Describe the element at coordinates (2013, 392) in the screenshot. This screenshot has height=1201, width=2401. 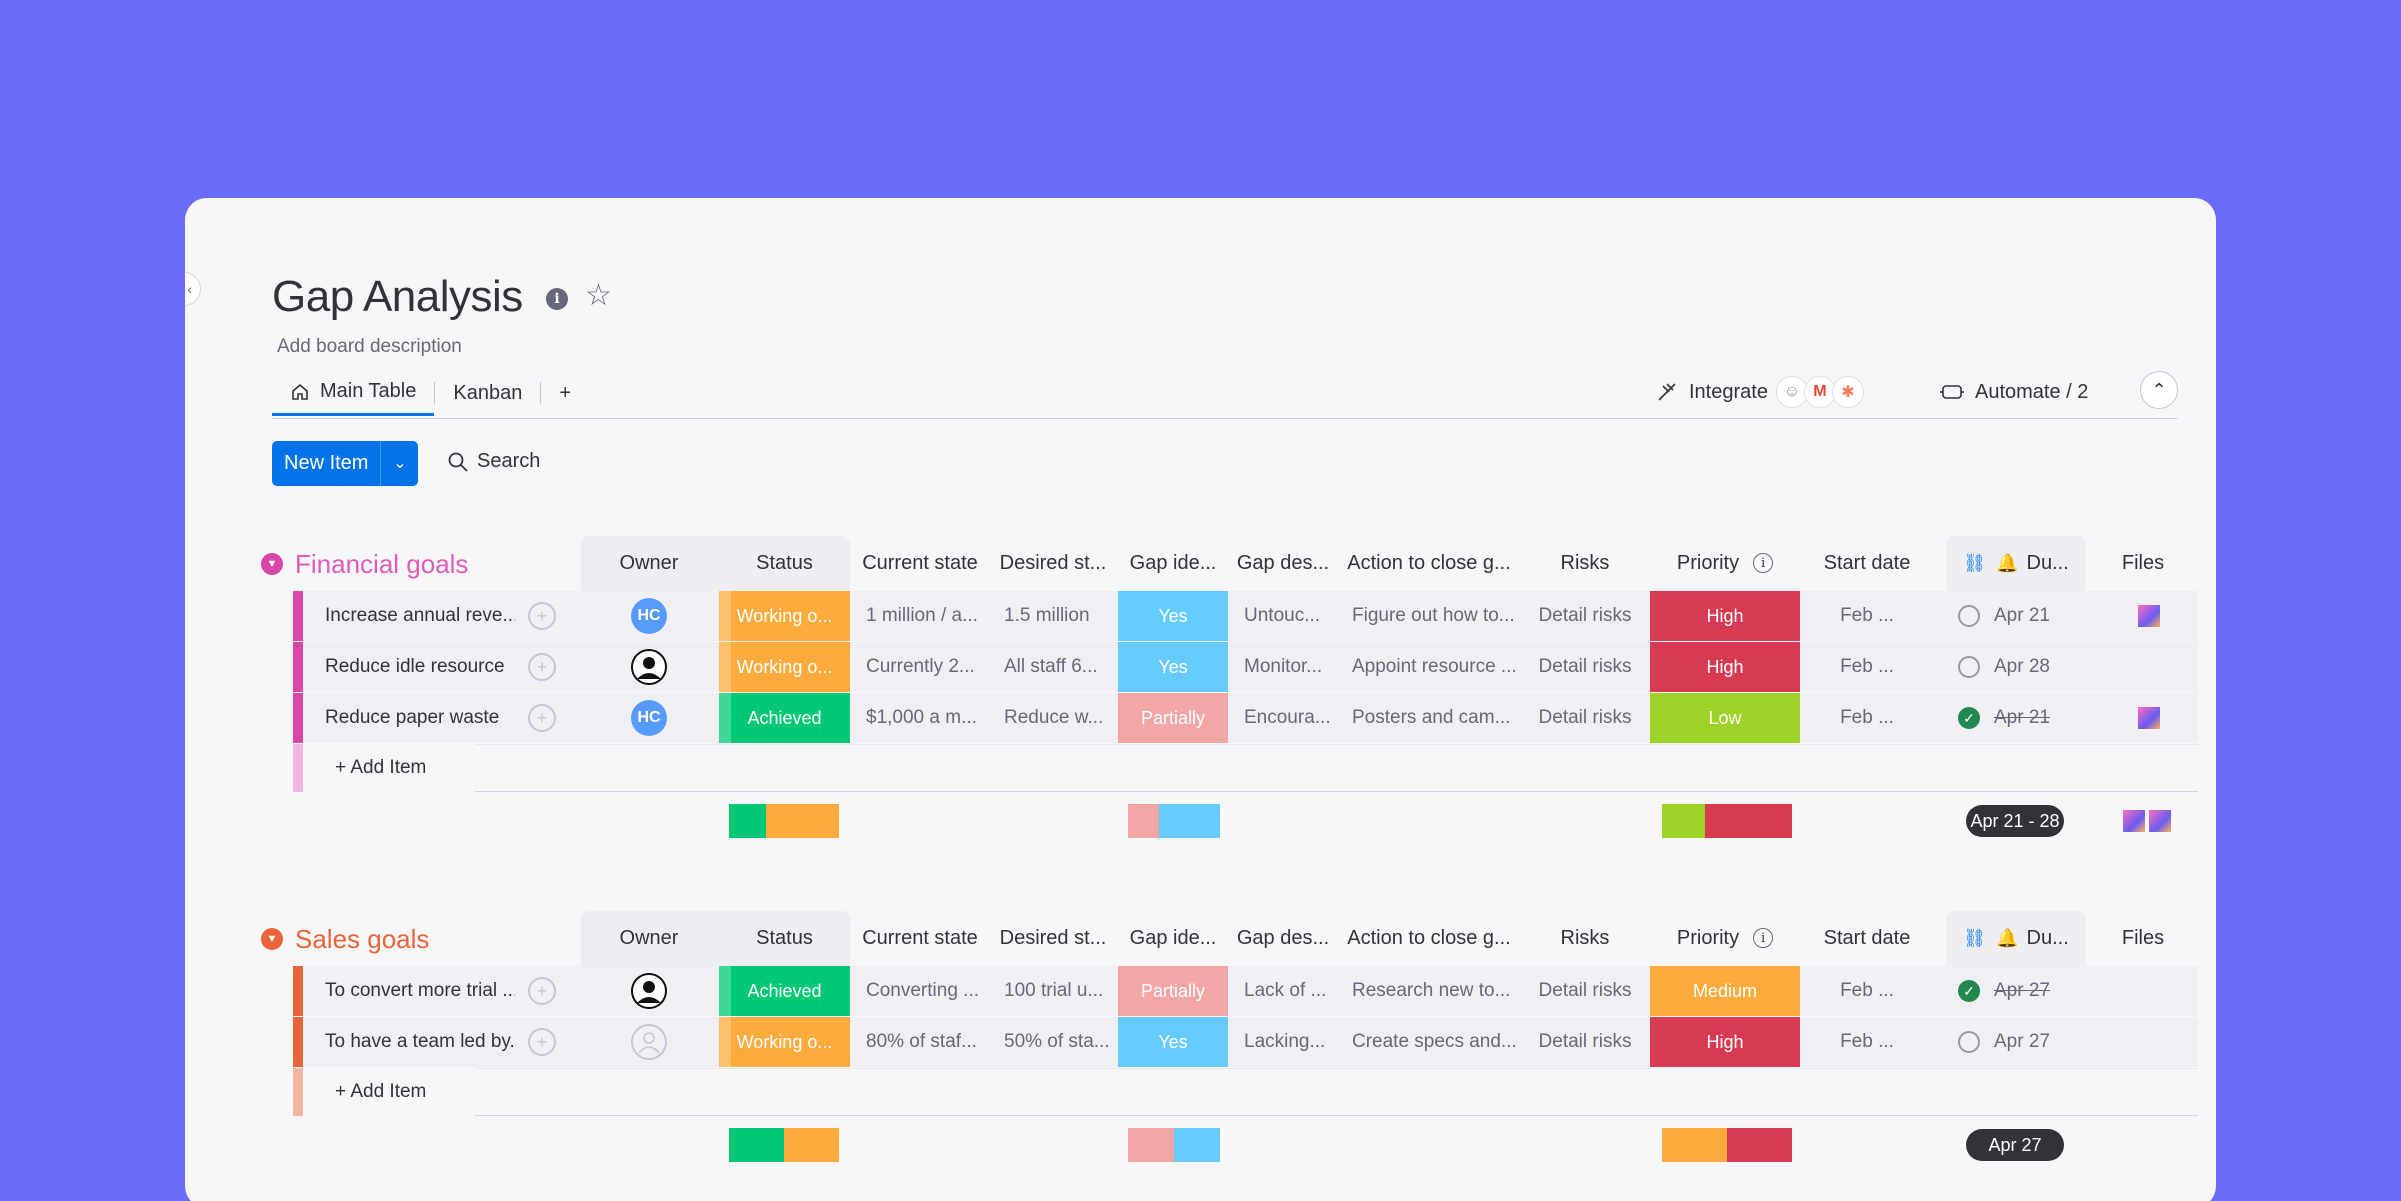
I see `automate-button: Automate / 2` at that location.